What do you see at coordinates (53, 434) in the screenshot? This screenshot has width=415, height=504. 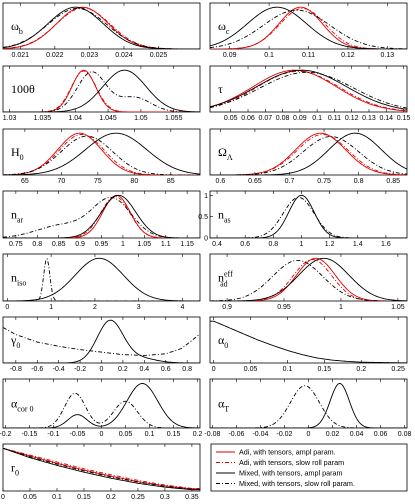 I see `x-tick-label: -0.1` at bounding box center [53, 434].